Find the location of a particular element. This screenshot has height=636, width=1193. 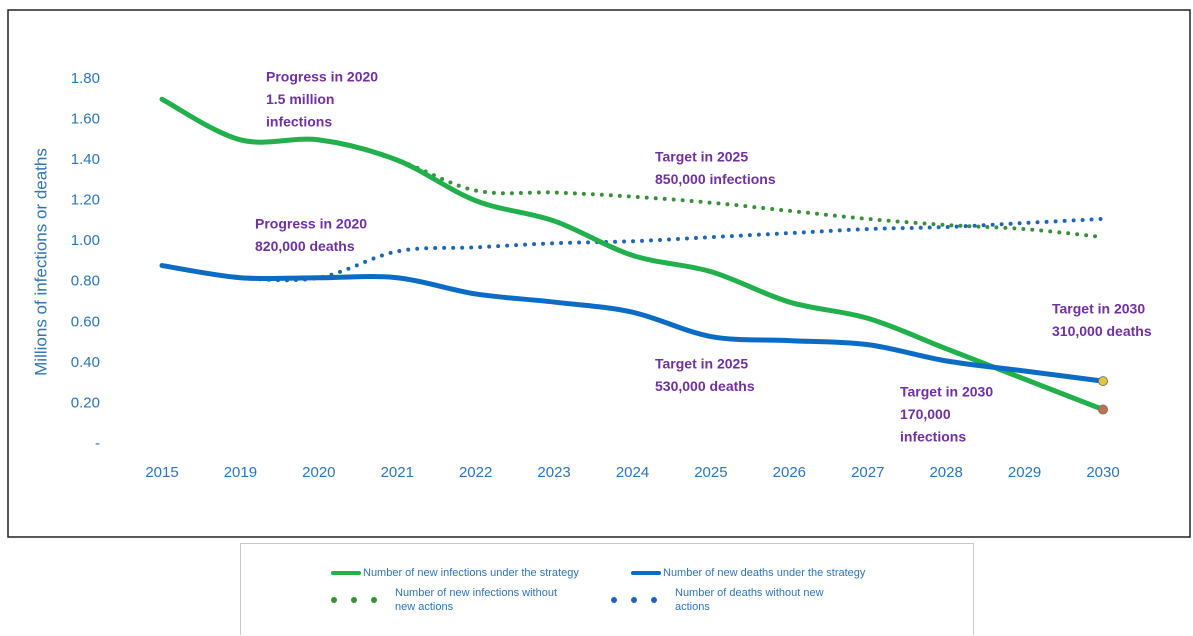

x-tick-label: 2023 is located at coordinates (553, 472).